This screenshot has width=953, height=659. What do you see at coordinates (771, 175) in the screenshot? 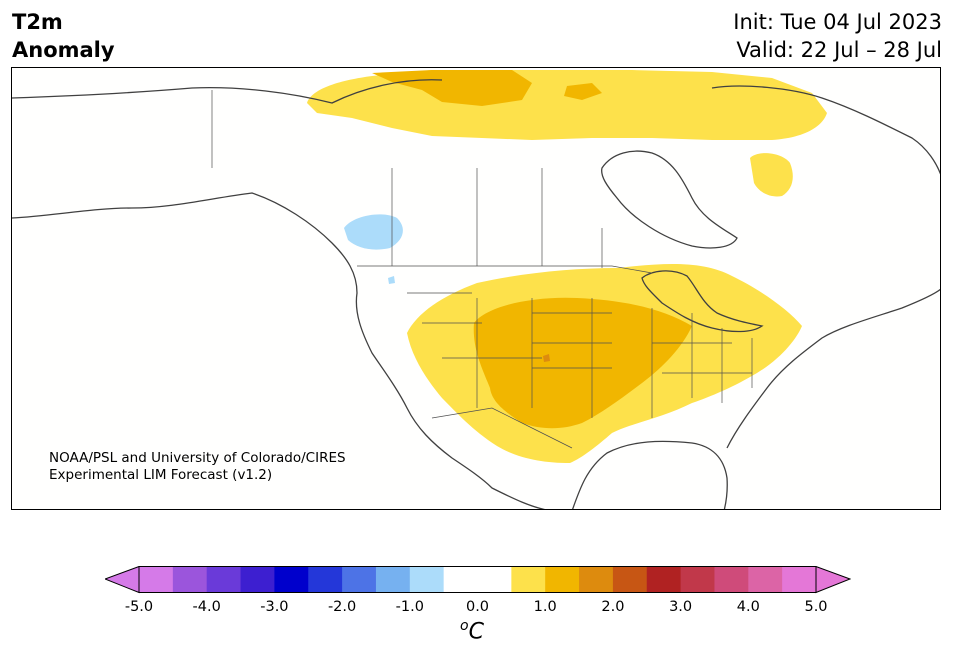
I see `labrador-warm-region` at bounding box center [771, 175].